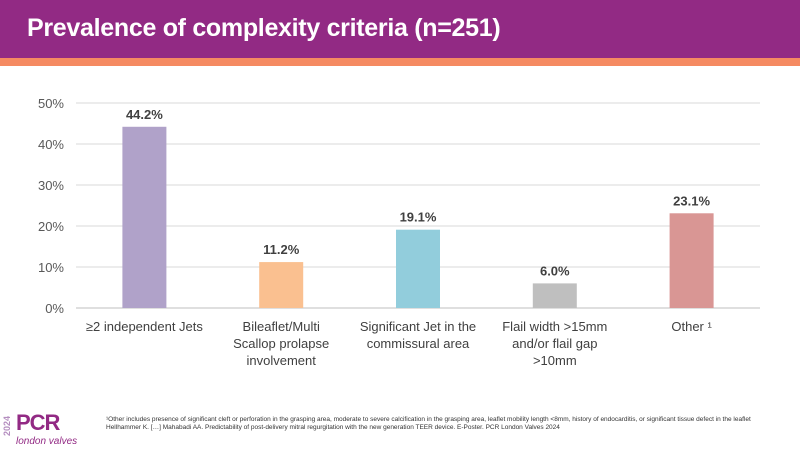 This screenshot has height=450, width=800. Describe the element at coordinates (554, 326) in the screenshot. I see `x-tick-label: Flail width >15mm` at that location.